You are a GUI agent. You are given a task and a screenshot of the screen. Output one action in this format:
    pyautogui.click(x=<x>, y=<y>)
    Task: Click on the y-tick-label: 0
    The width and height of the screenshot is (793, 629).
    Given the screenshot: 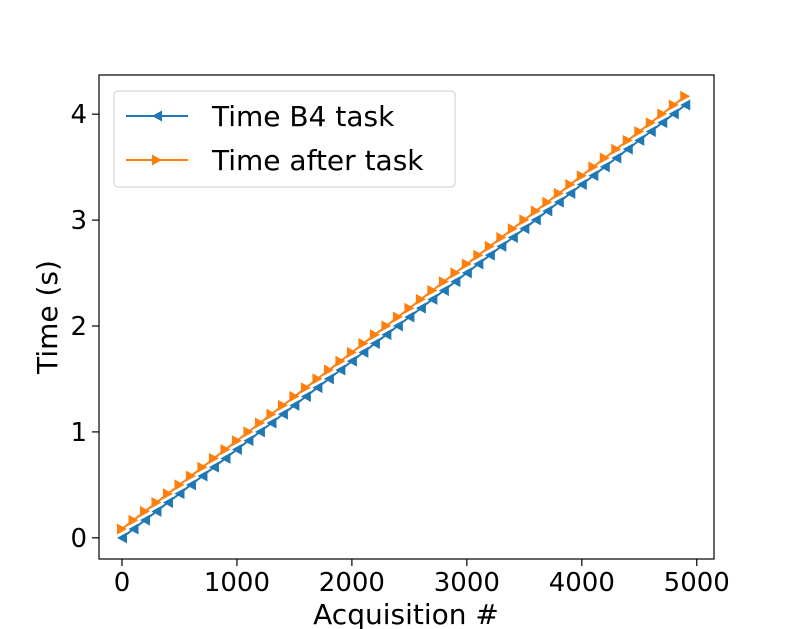 What is the action you would take?
    pyautogui.click(x=78, y=539)
    